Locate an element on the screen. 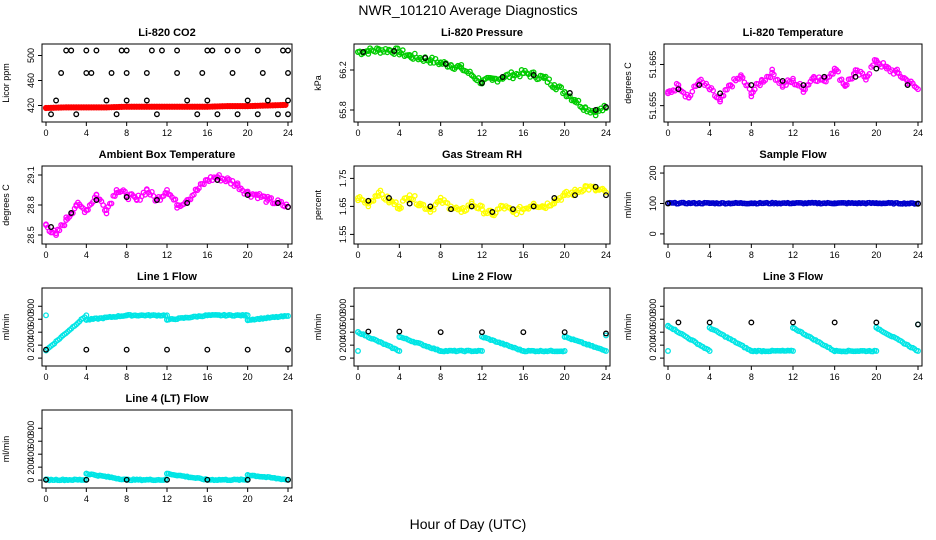  panel-title: Sample Flow is located at coordinates (793, 155).